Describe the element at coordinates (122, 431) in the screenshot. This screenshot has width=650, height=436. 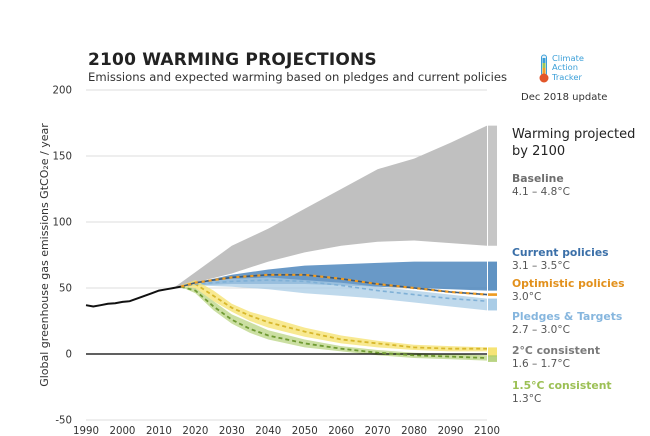
I see `x-tick-label: 2000` at that location.